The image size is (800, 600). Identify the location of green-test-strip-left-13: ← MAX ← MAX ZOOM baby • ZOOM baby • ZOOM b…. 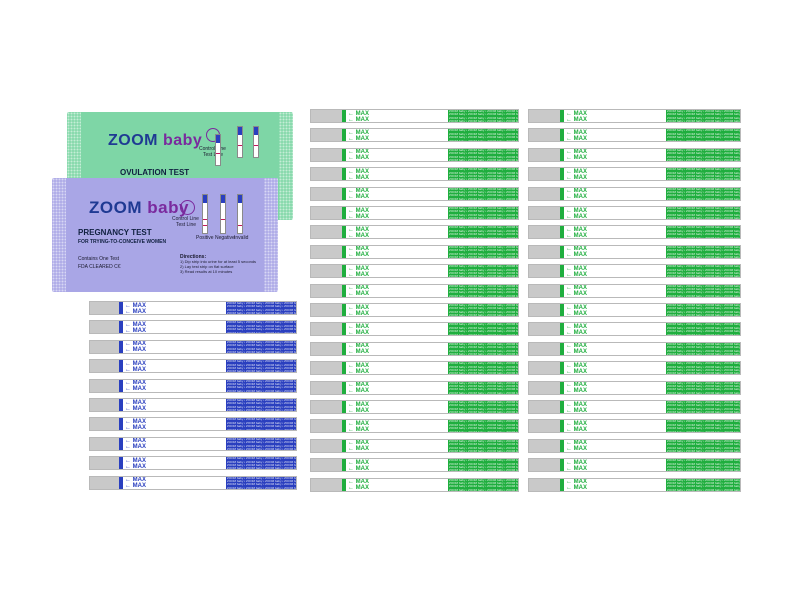
(414, 348).